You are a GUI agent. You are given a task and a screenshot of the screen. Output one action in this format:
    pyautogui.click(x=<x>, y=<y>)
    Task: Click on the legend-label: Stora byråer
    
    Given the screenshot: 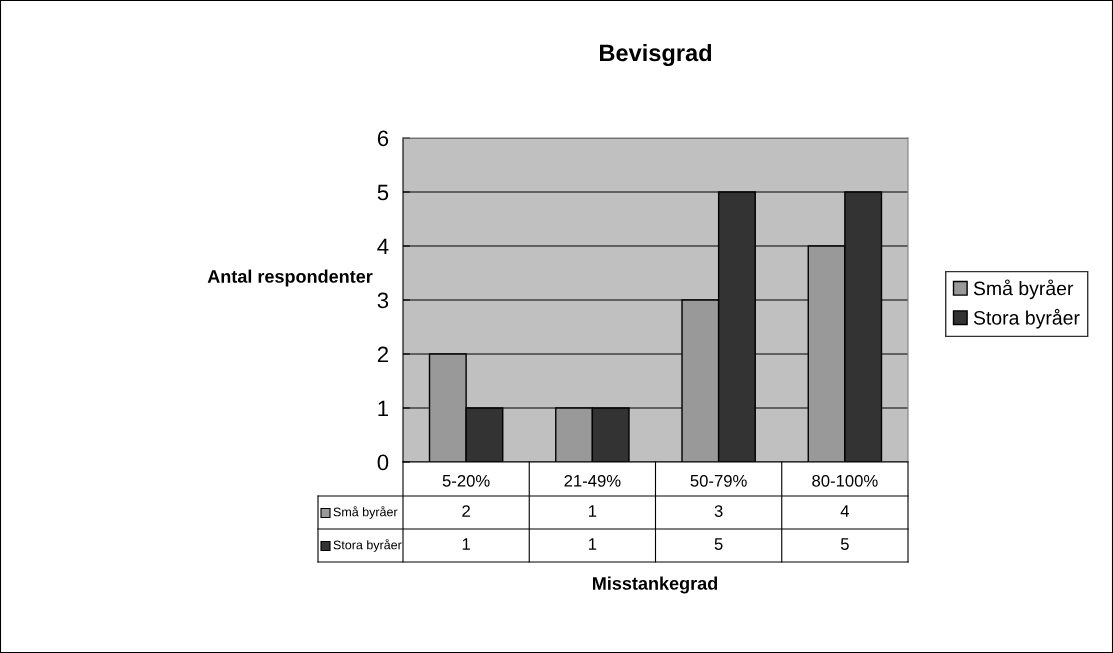 What is the action you would take?
    pyautogui.click(x=1026, y=318)
    